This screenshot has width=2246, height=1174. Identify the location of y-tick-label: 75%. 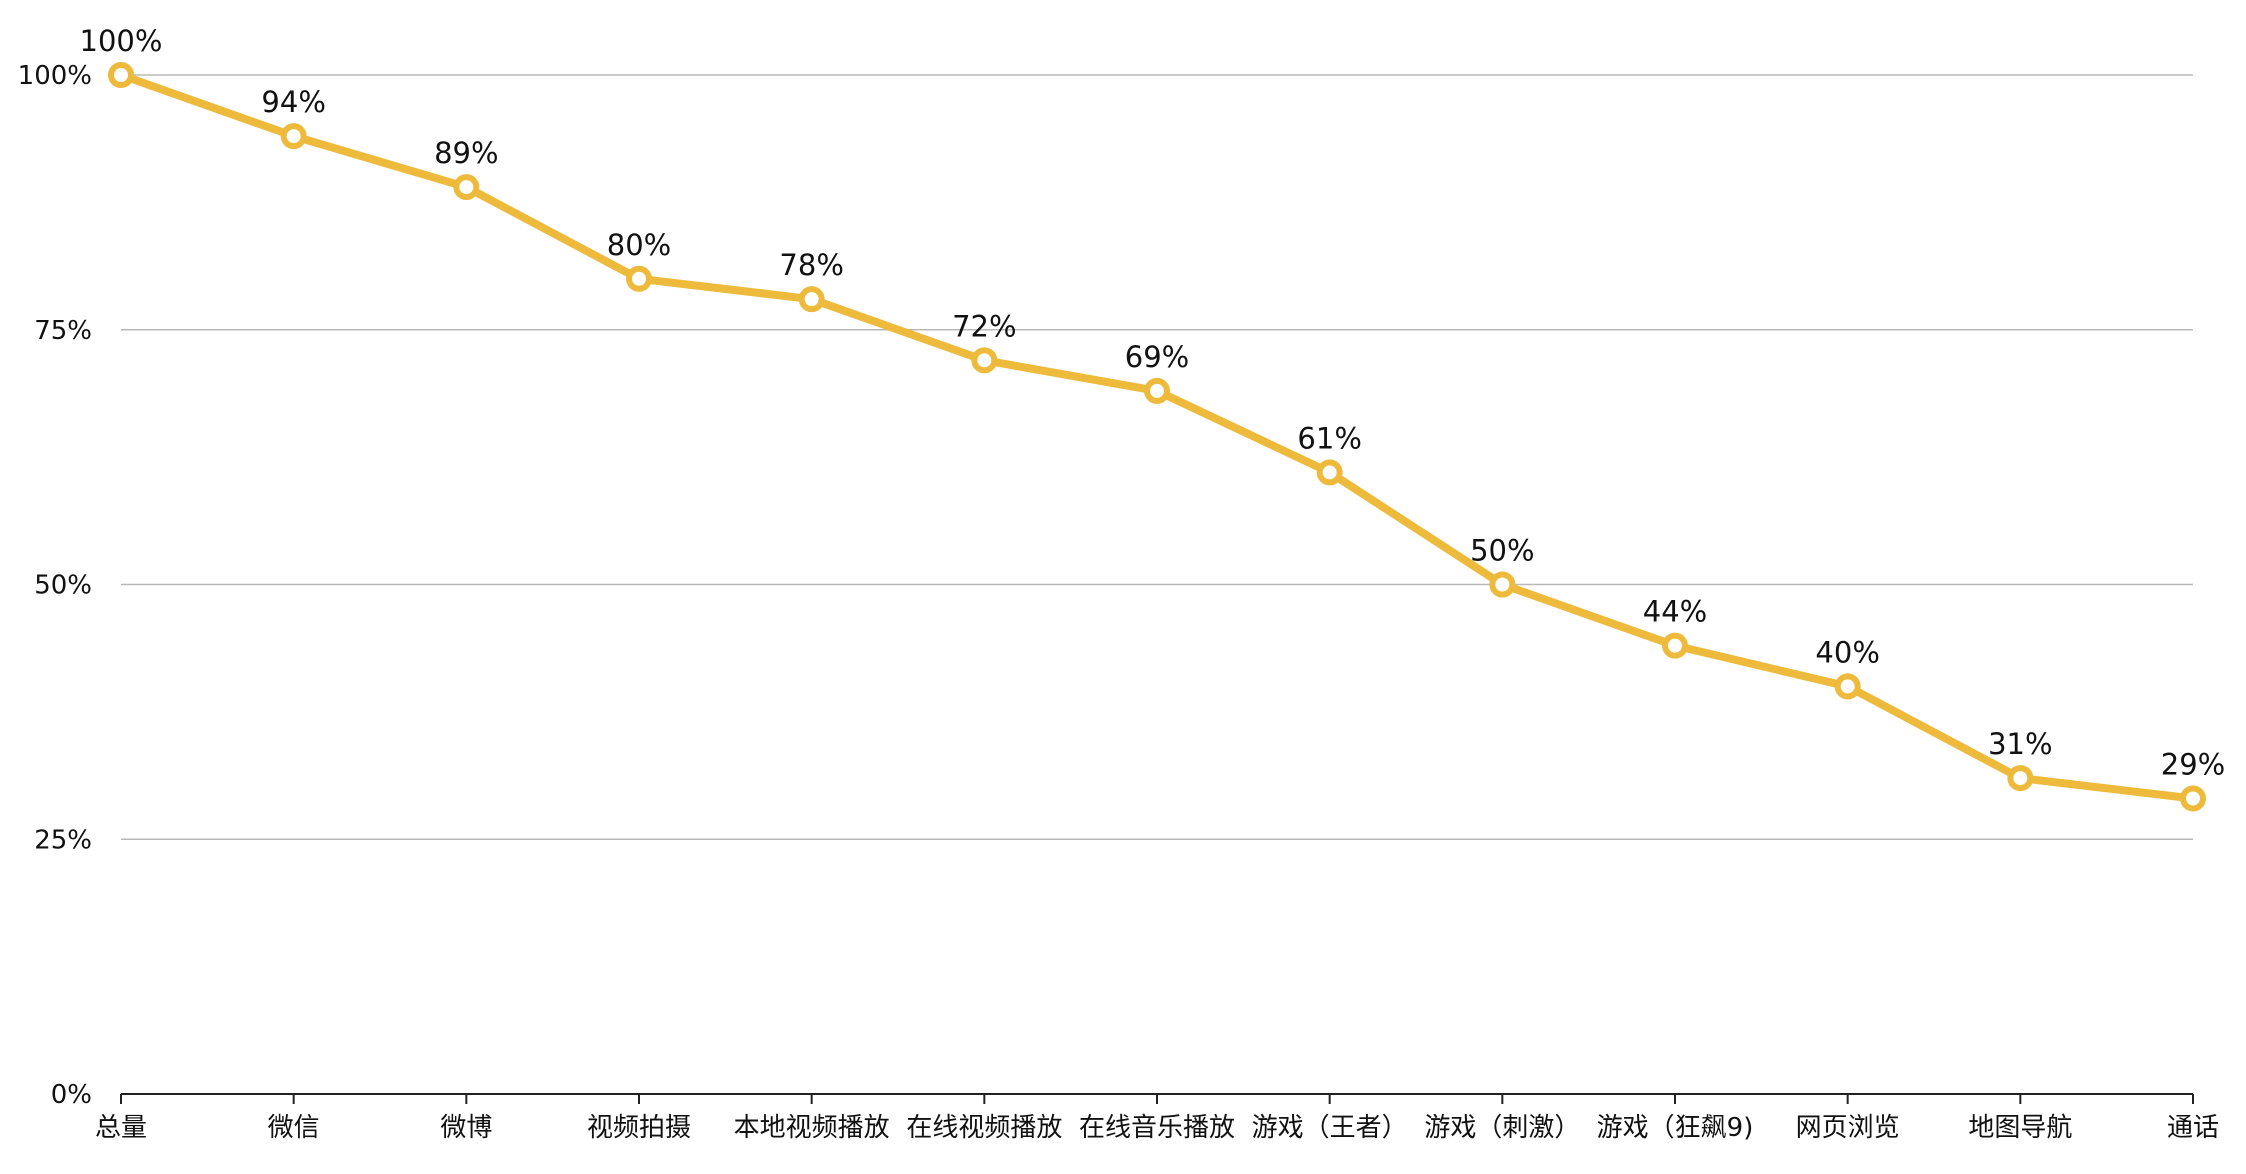
(63, 331).